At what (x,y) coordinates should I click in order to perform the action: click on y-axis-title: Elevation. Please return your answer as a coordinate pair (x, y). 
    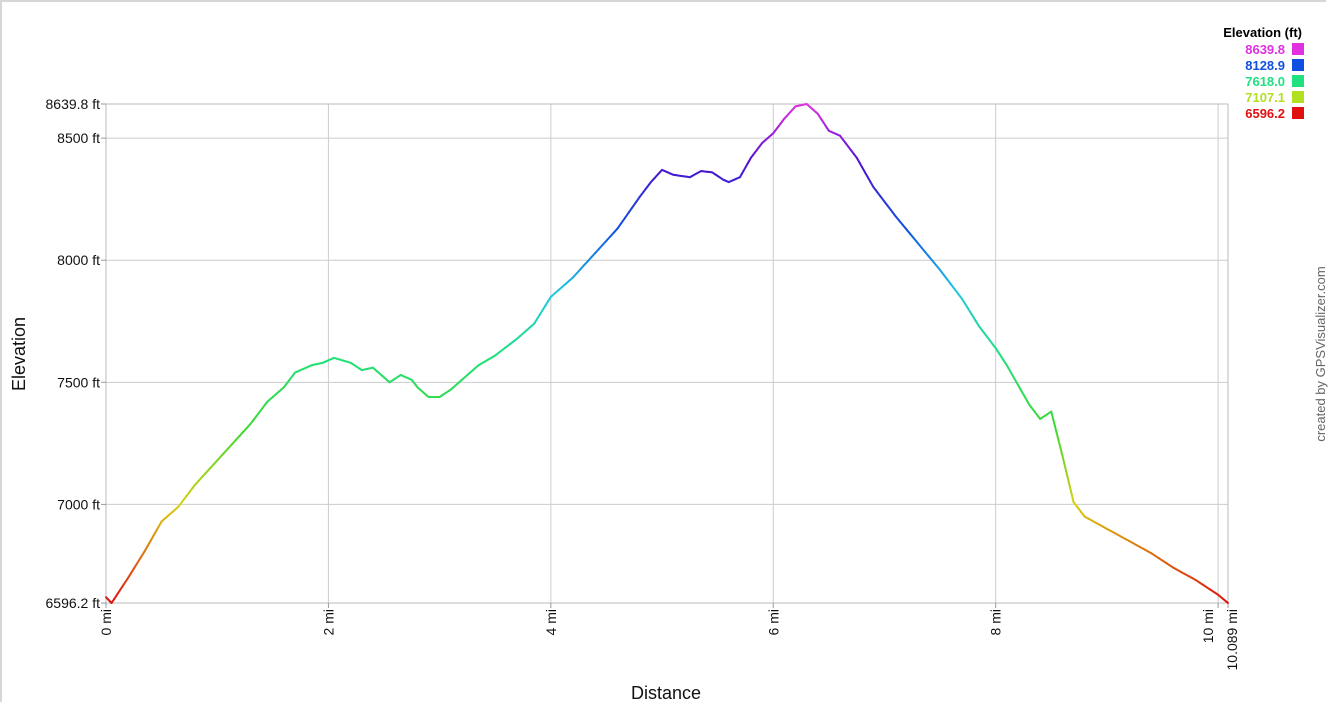
    Looking at the image, I should click on (19, 354).